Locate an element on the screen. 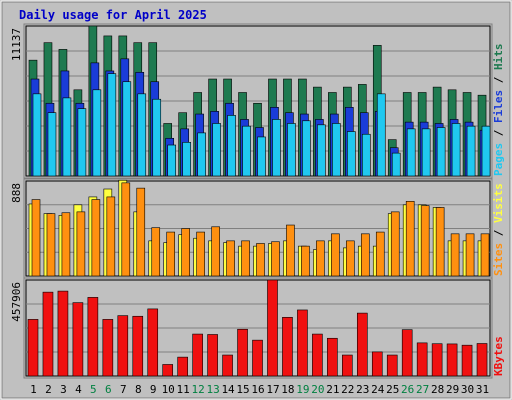 Image resolution: width=512 pixels, height=400 pixels. day-label: 29 is located at coordinates (452, 389).